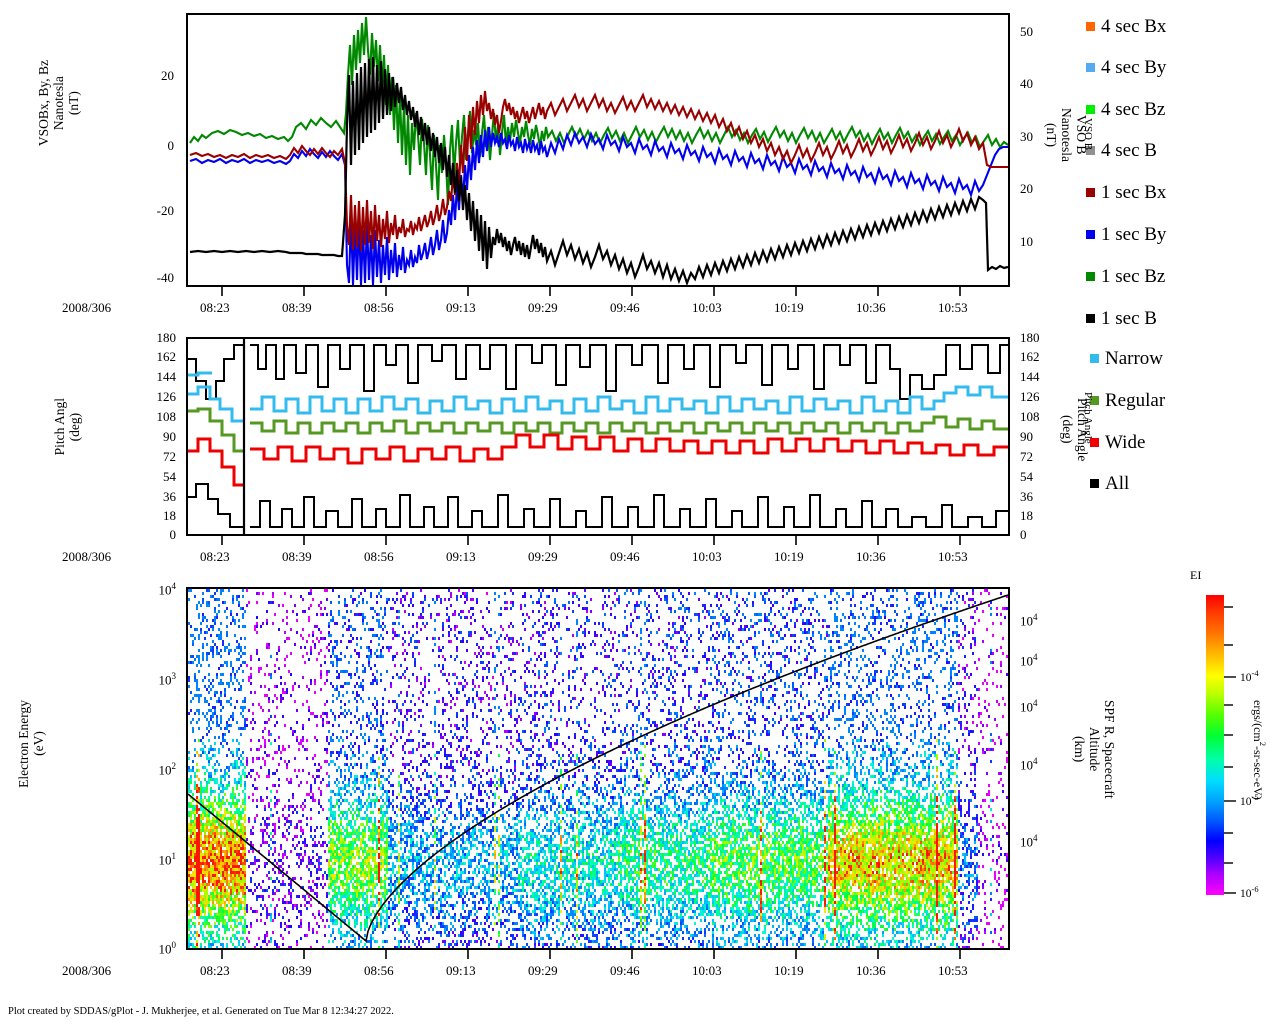 Image resolution: width=1280 pixels, height=1024 pixels. Describe the element at coordinates (625, 970) in the screenshot. I see `xtick-label: 09:46` at that location.